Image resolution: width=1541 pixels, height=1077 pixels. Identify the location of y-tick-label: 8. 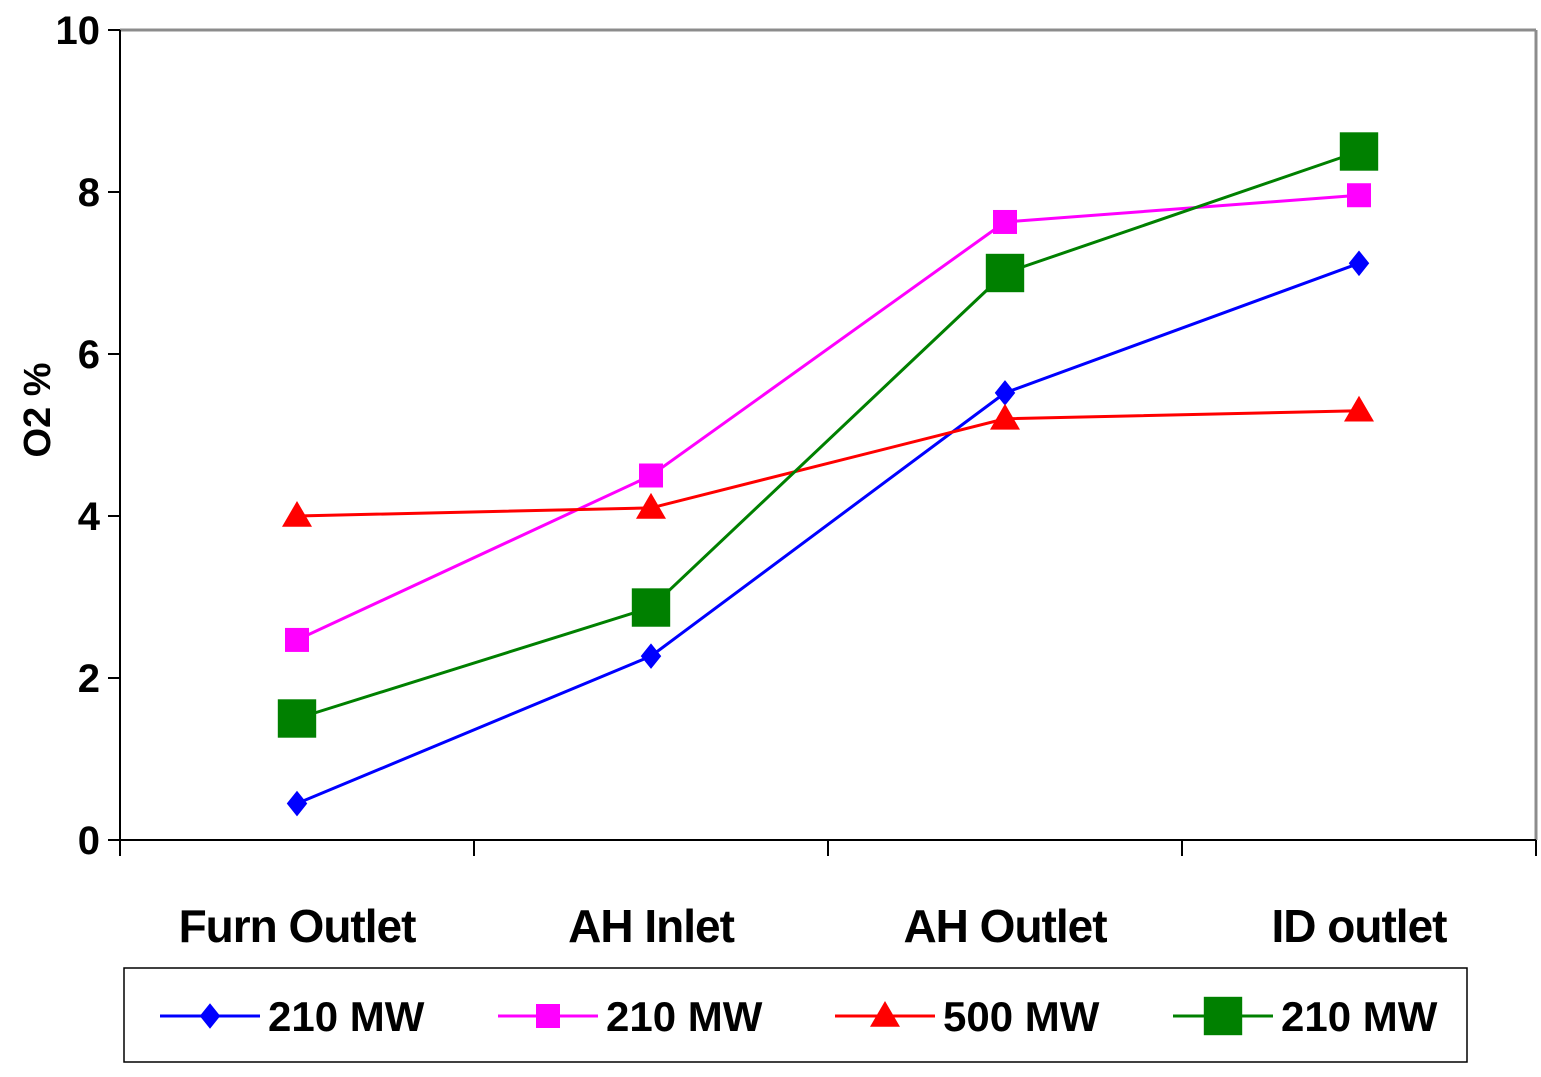
(89, 193).